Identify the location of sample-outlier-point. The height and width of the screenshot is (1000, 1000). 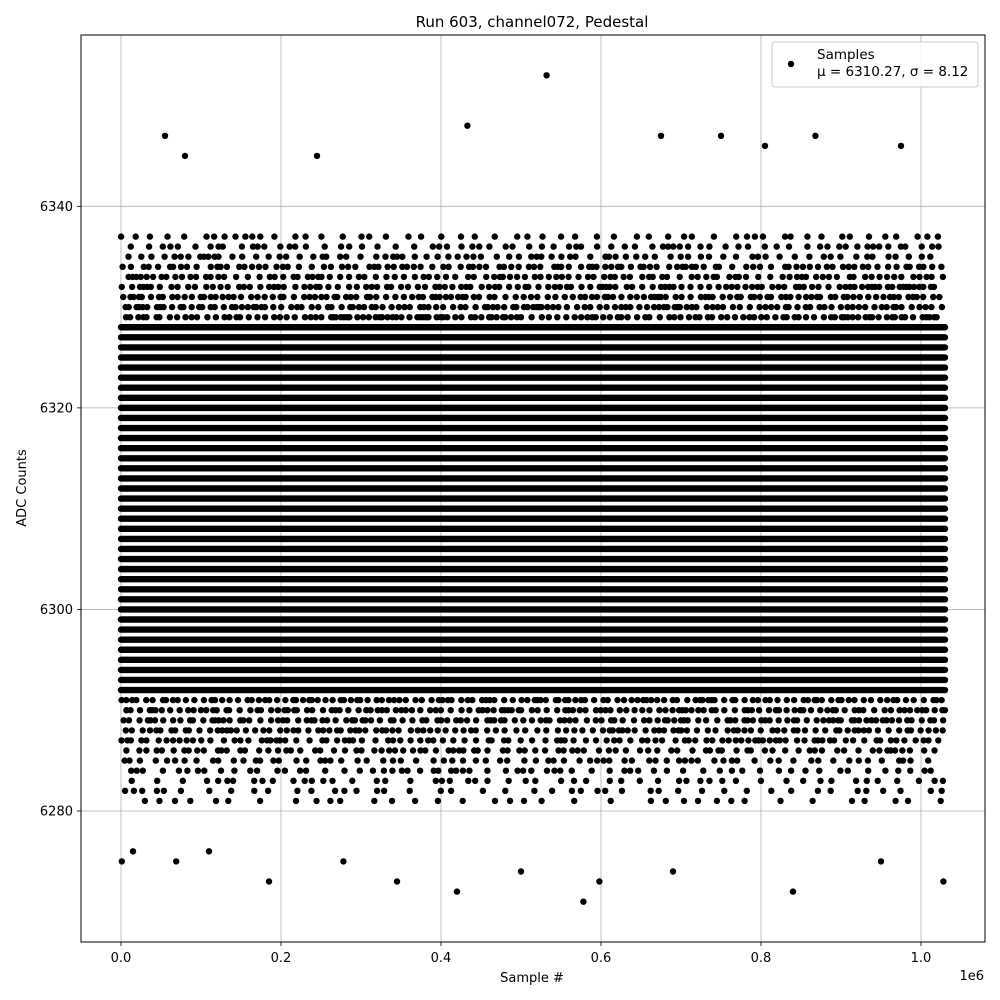
(209, 851).